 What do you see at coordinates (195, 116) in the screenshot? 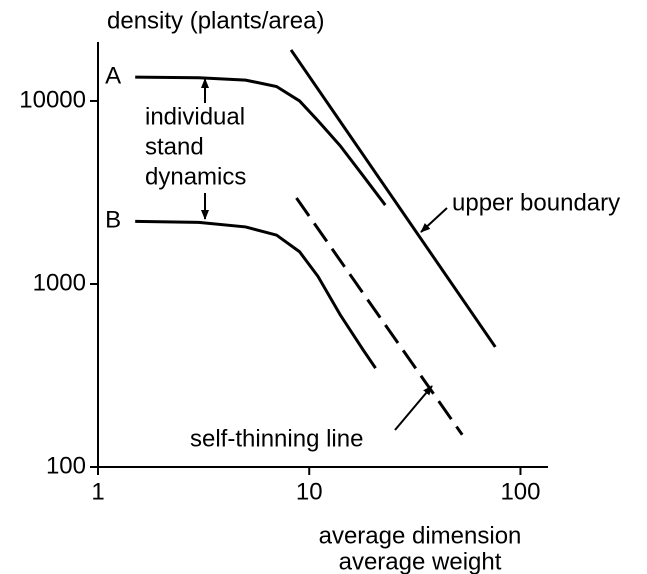
I see `annotation: individual` at bounding box center [195, 116].